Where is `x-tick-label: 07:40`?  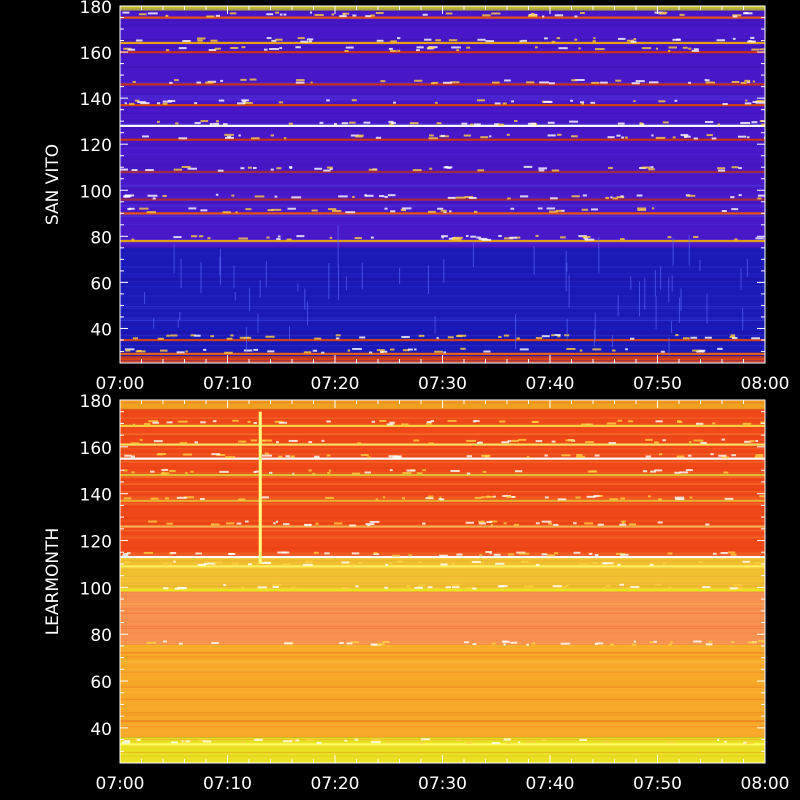 x-tick-label: 07:40 is located at coordinates (550, 784).